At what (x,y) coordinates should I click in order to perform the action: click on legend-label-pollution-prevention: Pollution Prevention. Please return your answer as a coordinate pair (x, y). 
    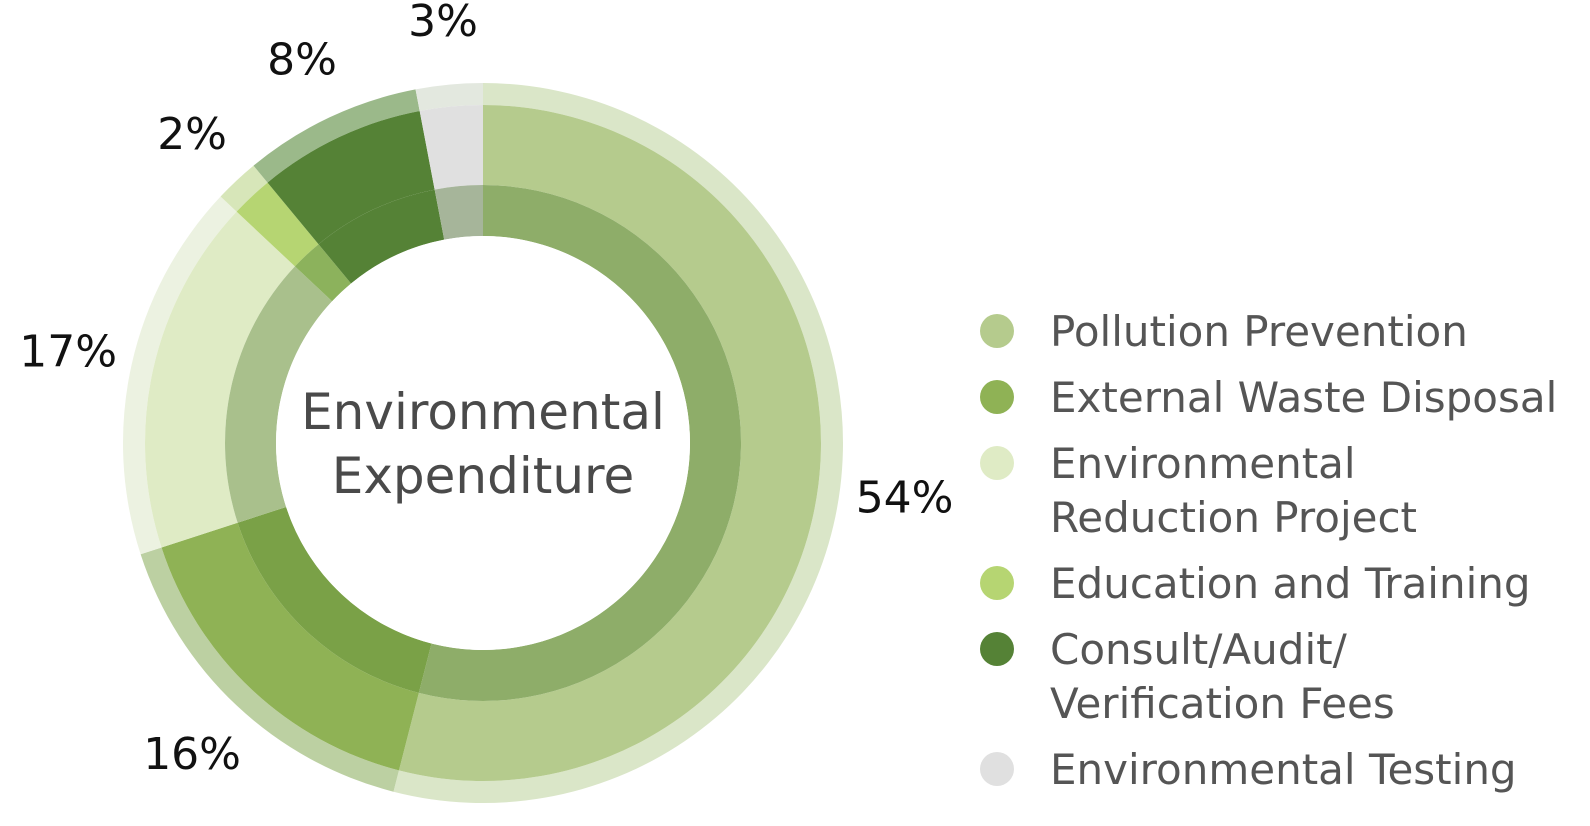
    Looking at the image, I should click on (1259, 331).